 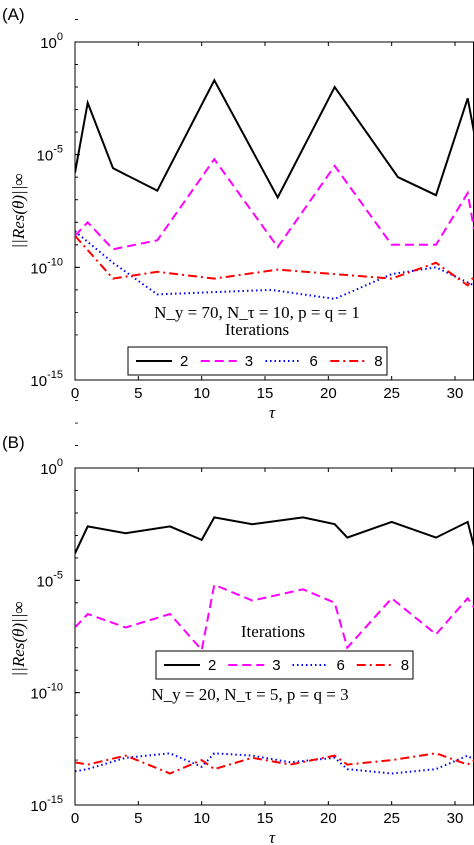 I want to click on panel-b-ylabel-text: ||Res(θ)||∞, so click(x=18, y=638).